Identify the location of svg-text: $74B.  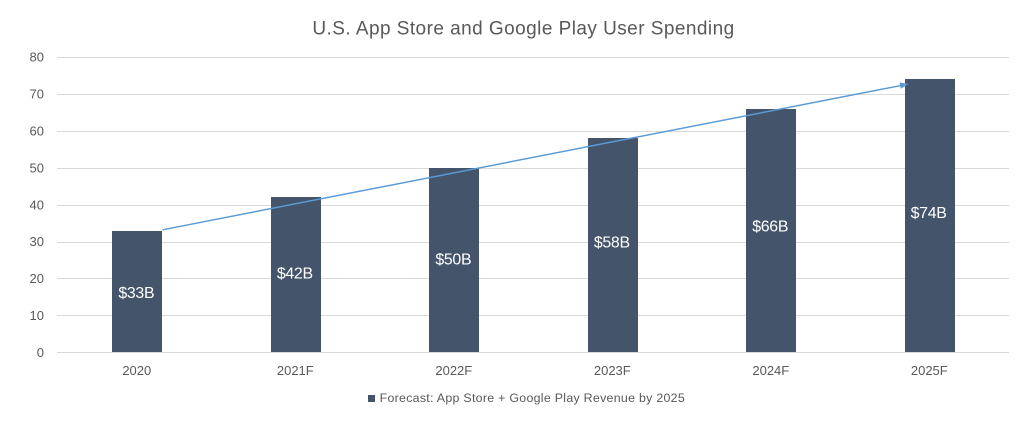
(929, 213).